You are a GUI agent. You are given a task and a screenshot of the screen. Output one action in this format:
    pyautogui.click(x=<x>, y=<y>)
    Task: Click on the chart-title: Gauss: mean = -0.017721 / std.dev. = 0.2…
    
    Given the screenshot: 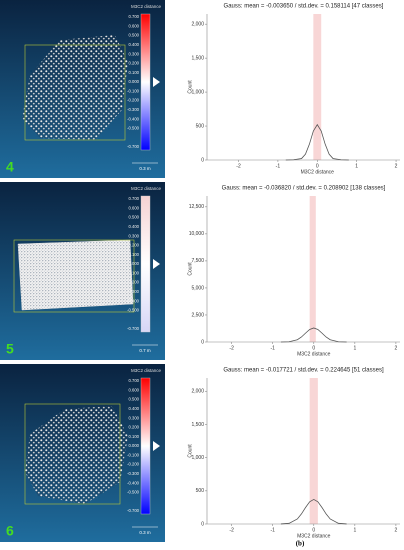 What is the action you would take?
    pyautogui.click(x=303, y=371)
    